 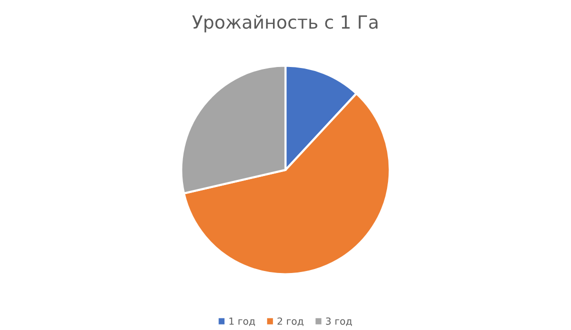 I want to click on legend-label: 1 год, so click(x=242, y=322).